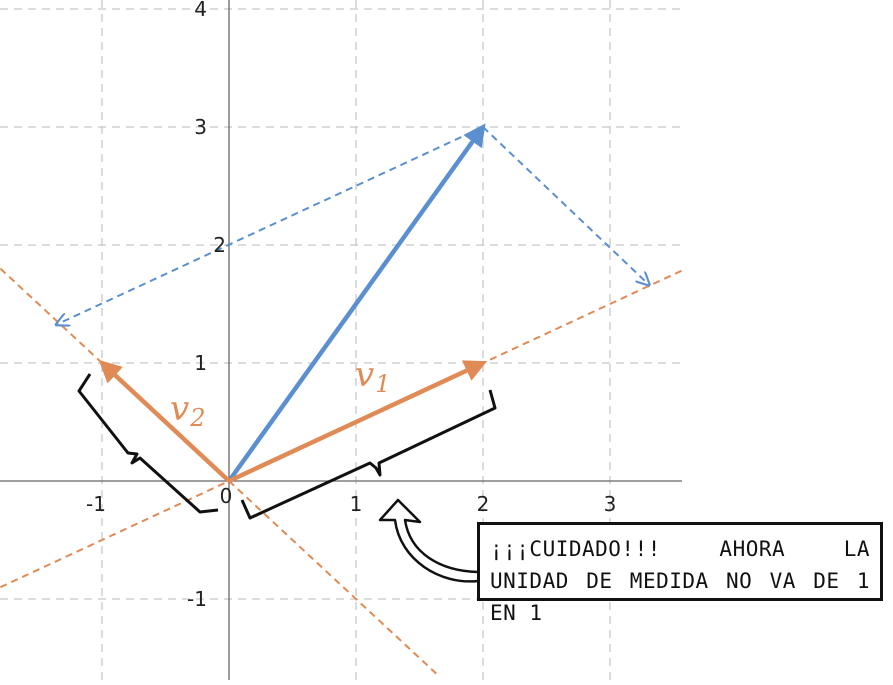 Image resolution: width=893 pixels, height=685 pixels. What do you see at coordinates (219, 245) in the screenshot?
I see `y-tick-label: 2` at bounding box center [219, 245].